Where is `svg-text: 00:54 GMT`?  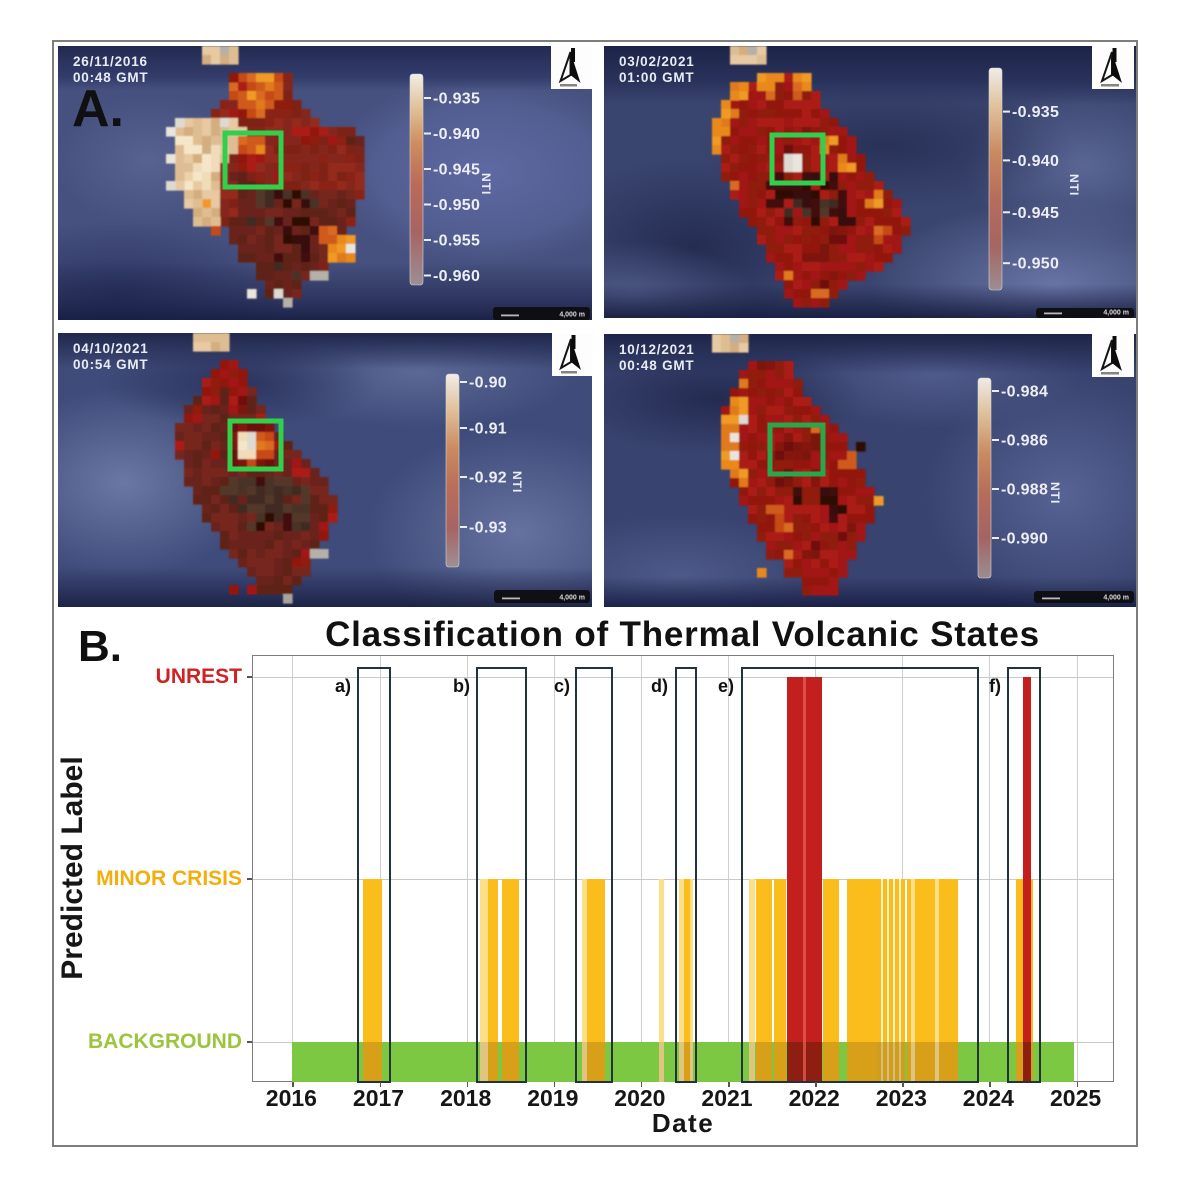
svg-text: 00:54 GMT is located at coordinates (110, 364).